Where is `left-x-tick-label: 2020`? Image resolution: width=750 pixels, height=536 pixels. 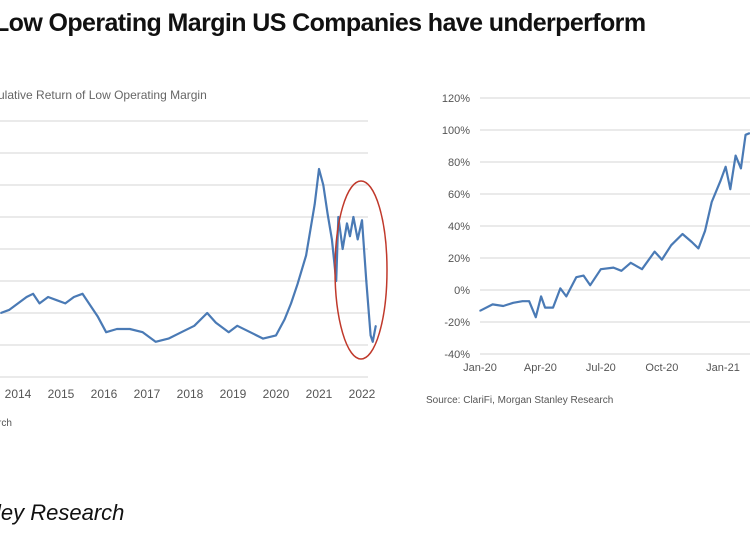
left-x-tick-label: 2020 is located at coordinates (276, 394).